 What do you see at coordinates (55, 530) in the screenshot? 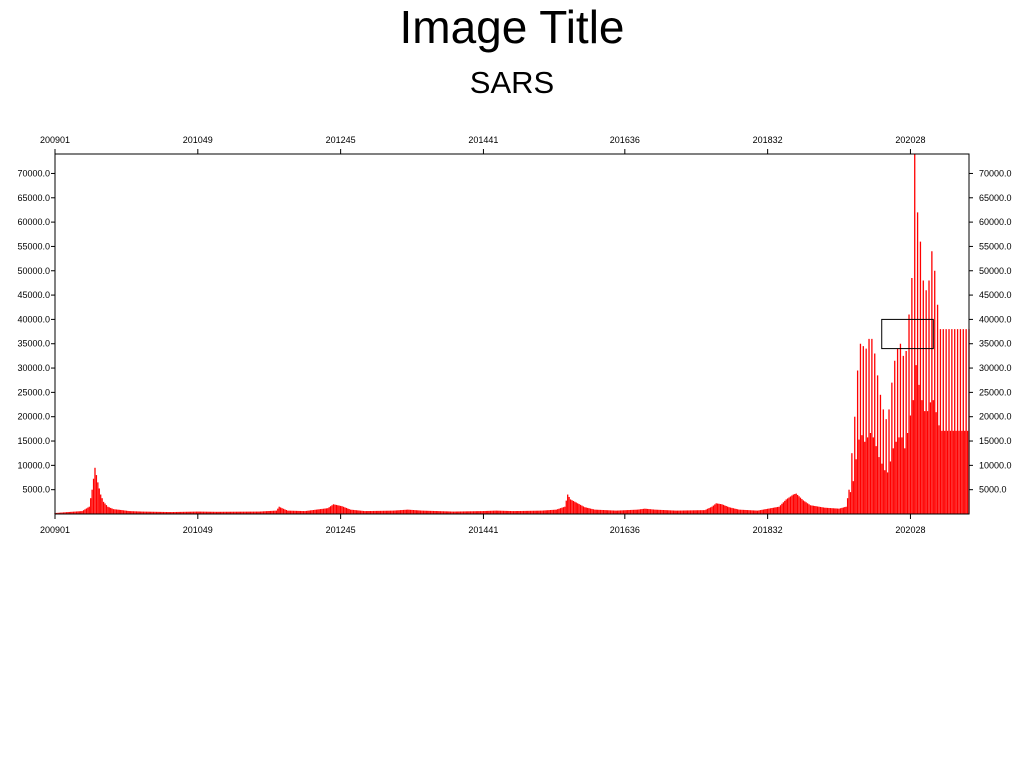
I see `x-tick-label-bottom: 200901` at bounding box center [55, 530].